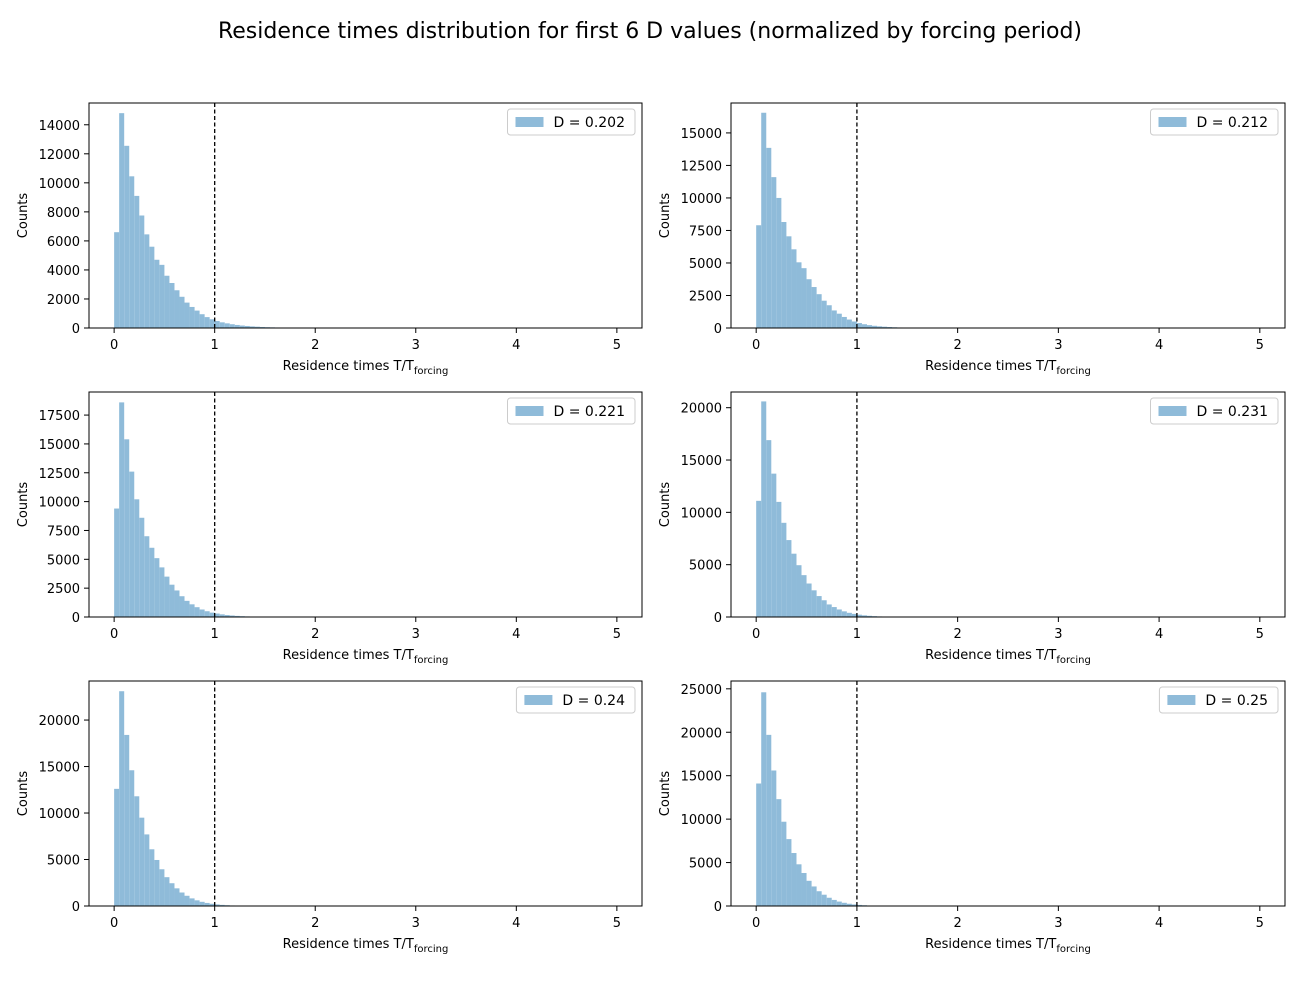 The height and width of the screenshot is (1000, 1300). What do you see at coordinates (76, 907) in the screenshot?
I see `y-tick-label: 0` at bounding box center [76, 907].